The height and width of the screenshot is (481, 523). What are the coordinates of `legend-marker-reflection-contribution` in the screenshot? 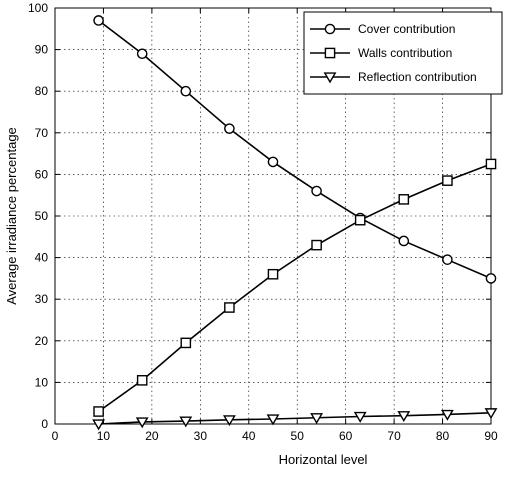 It's located at (330, 78).